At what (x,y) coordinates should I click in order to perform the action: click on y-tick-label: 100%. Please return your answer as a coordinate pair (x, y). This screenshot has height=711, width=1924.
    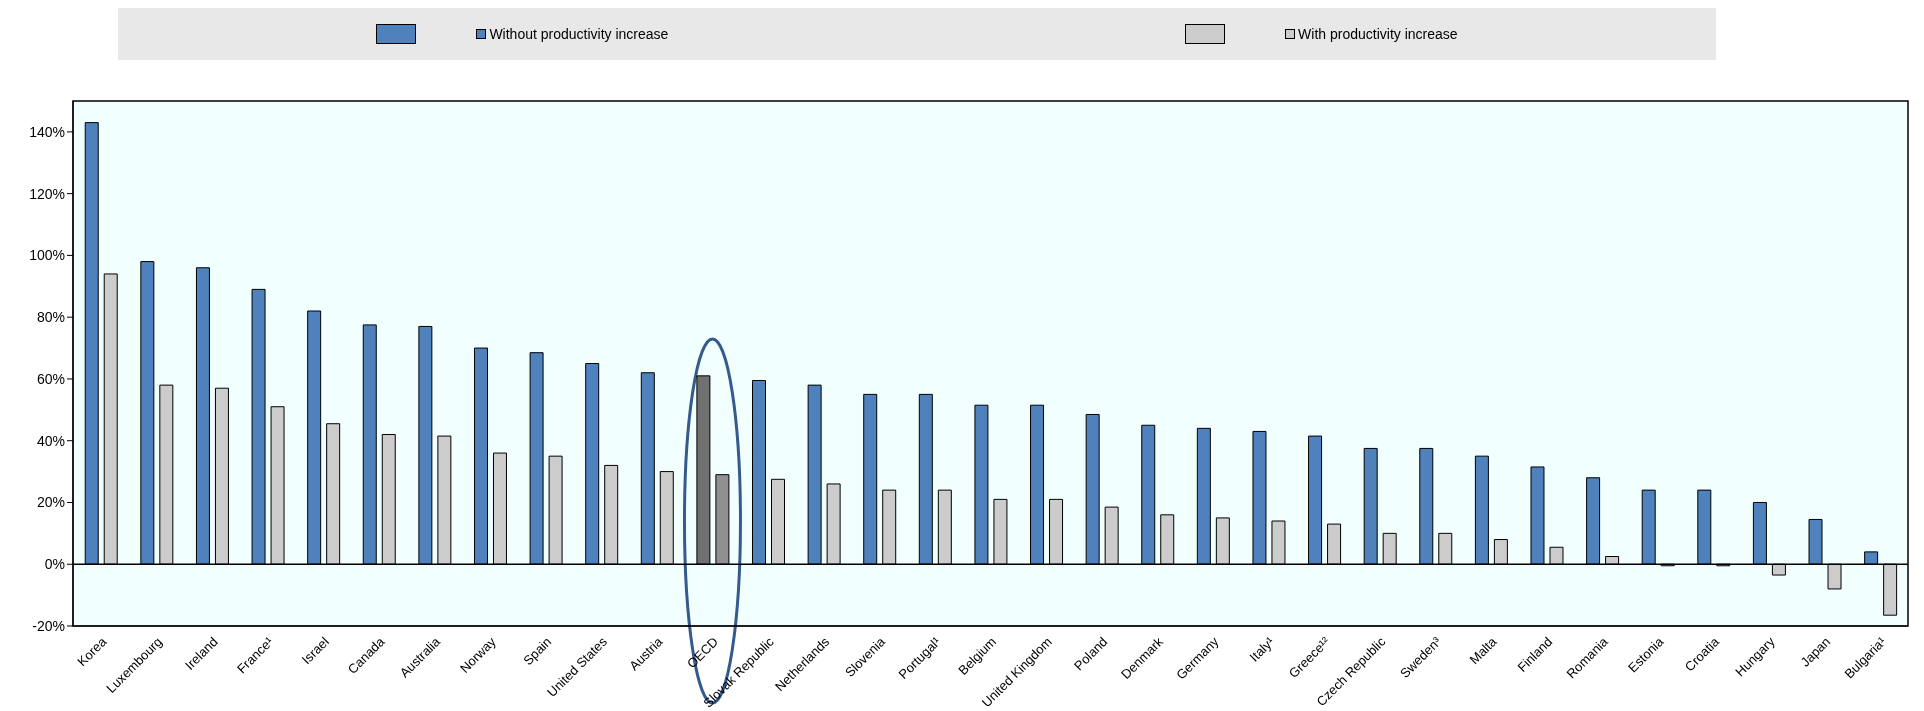
    Looking at the image, I should click on (47, 255).